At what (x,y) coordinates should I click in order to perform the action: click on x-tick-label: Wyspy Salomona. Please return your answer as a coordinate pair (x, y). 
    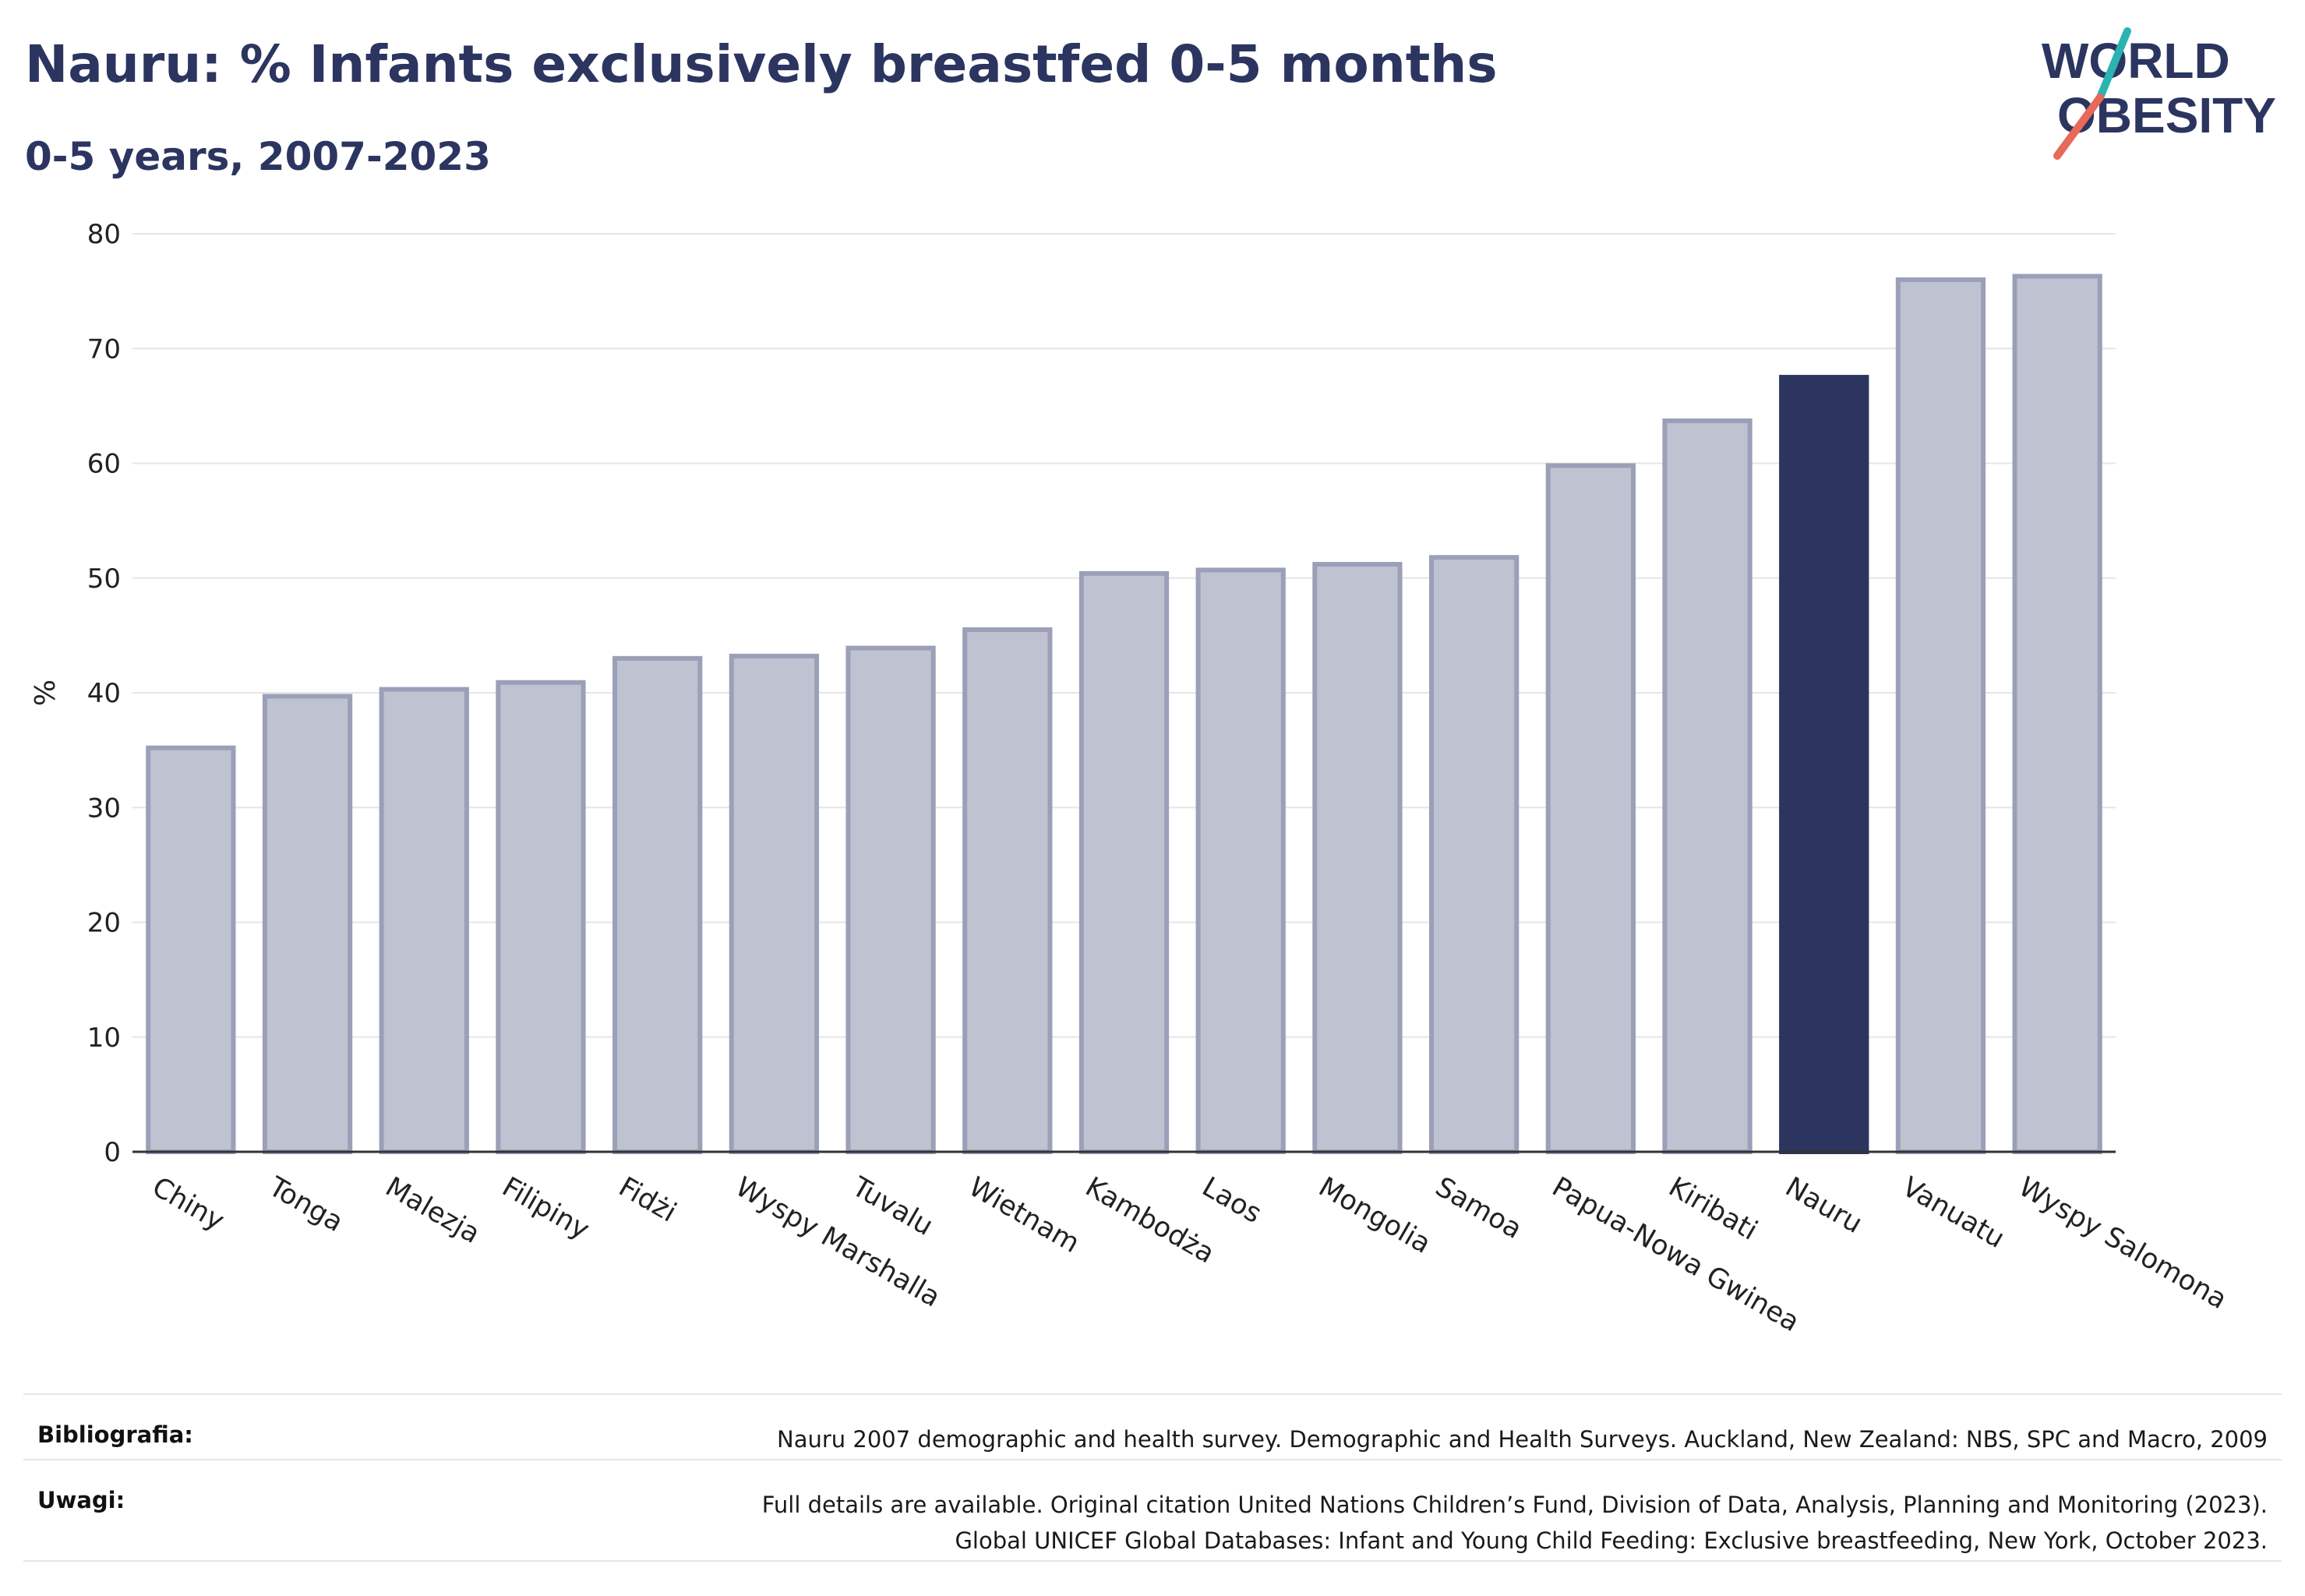
    Looking at the image, I should click on (2123, 1243).